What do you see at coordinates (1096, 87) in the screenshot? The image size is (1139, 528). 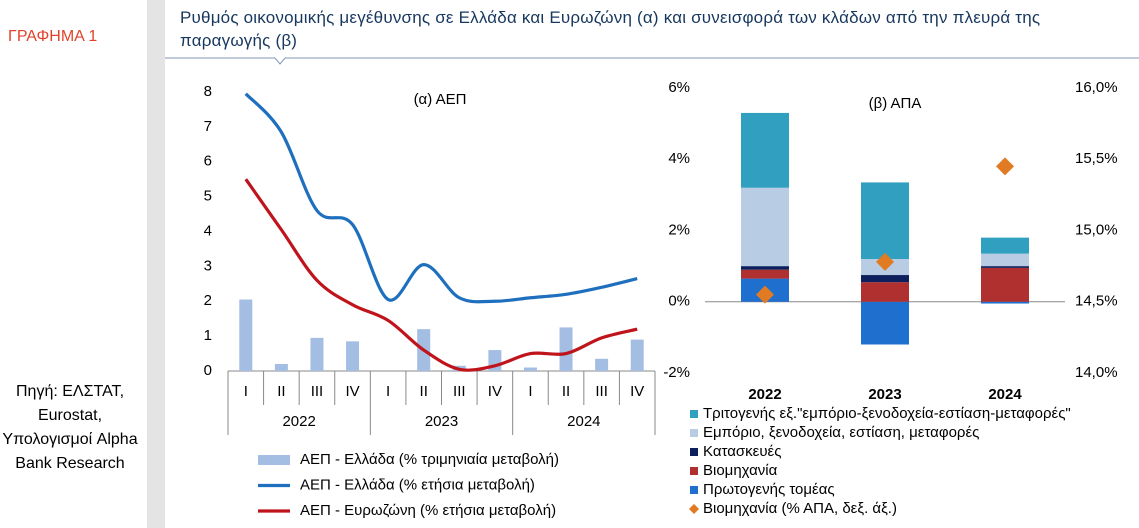 I see `y2-tick-label: 16,0%` at bounding box center [1096, 87].